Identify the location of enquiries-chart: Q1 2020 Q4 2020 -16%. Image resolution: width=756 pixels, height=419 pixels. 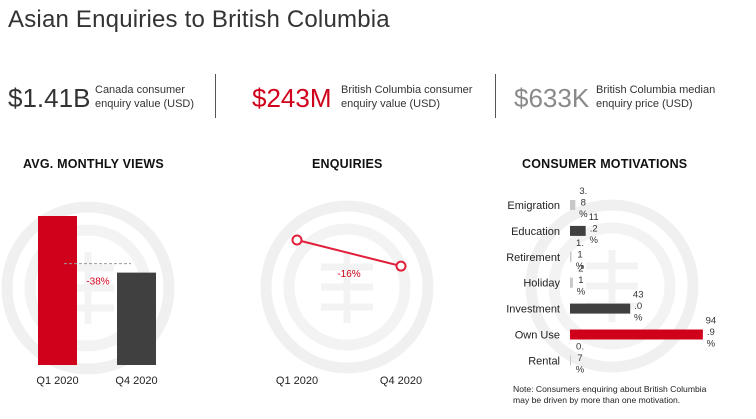
(349, 310).